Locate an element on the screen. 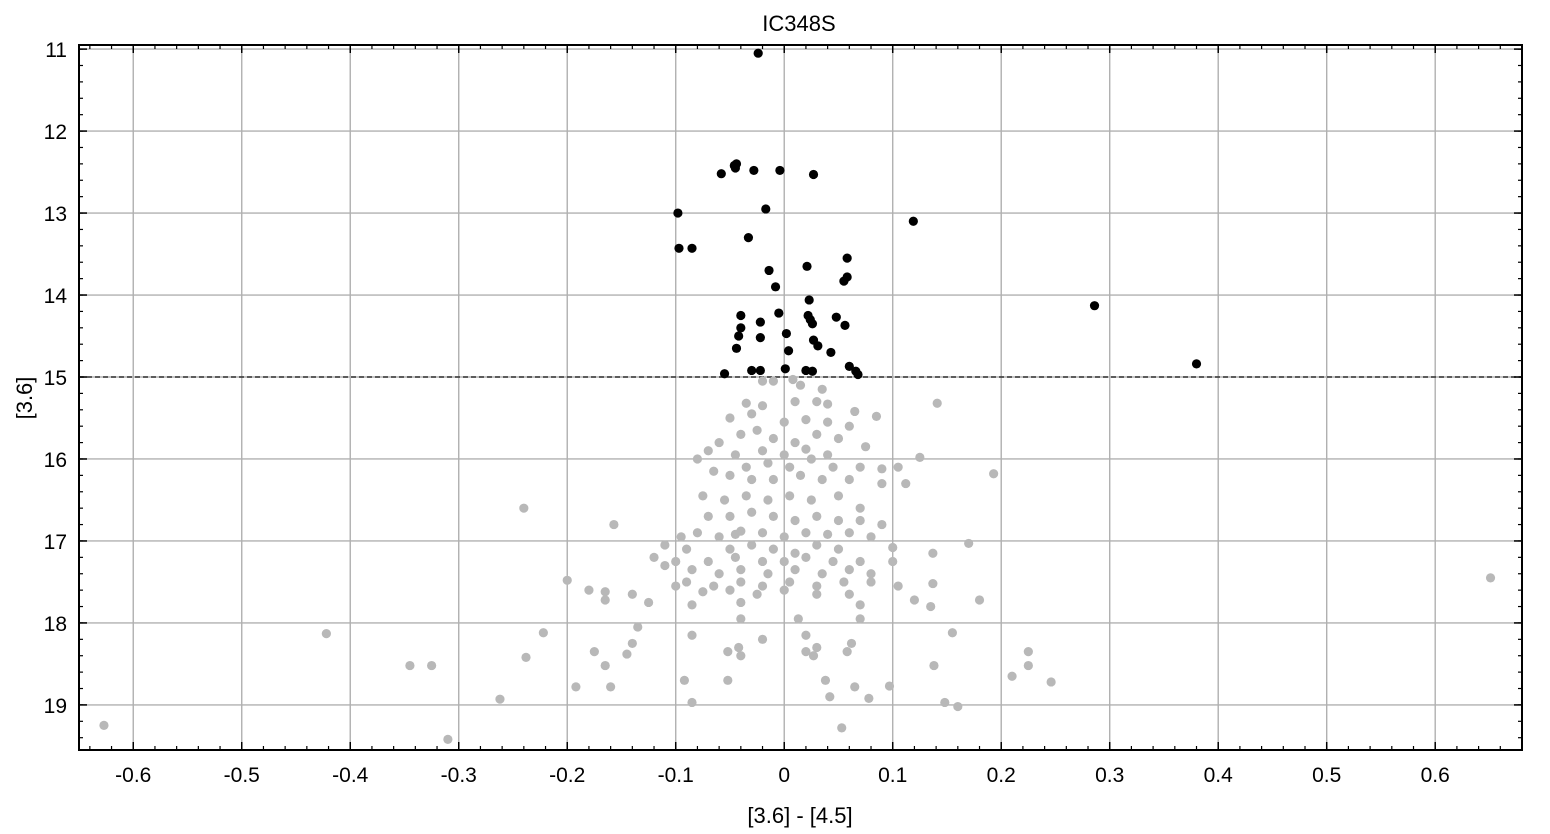  x-tick-label: 0.2 is located at coordinates (1001, 775).